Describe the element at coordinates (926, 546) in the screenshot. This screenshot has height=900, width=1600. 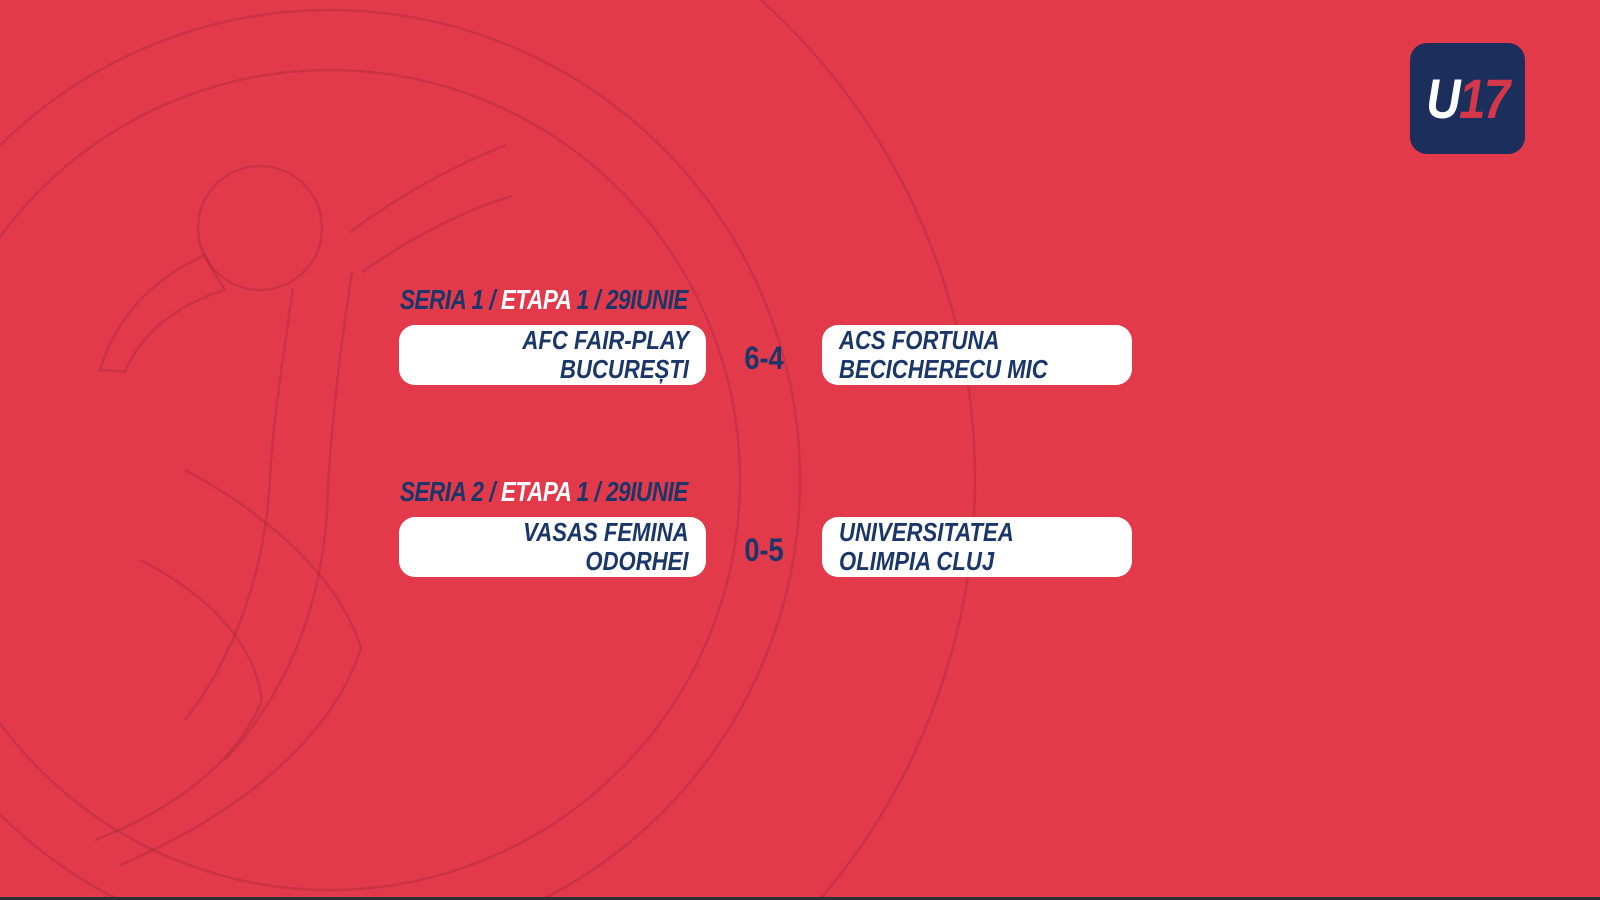
I see `match-2-away-team-name: UNIVERSITATEA OLIMPIA CLUJ` at that location.